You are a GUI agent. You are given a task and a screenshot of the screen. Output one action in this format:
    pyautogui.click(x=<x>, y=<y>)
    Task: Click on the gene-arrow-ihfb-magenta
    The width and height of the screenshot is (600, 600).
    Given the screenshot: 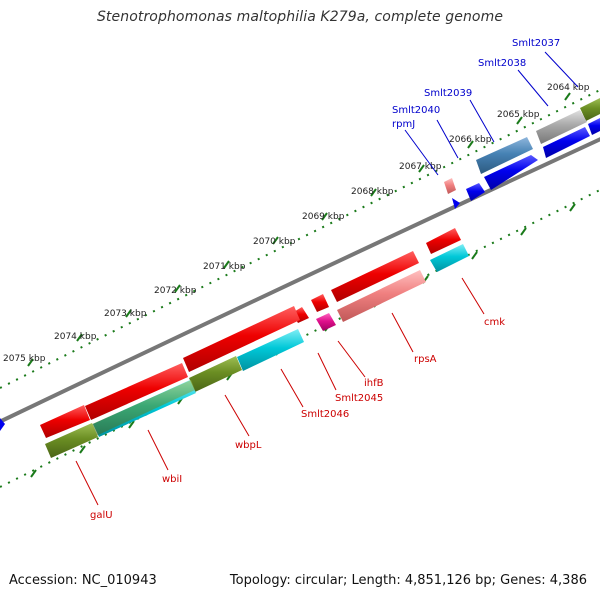 What is the action you would take?
    pyautogui.click(x=326, y=322)
    